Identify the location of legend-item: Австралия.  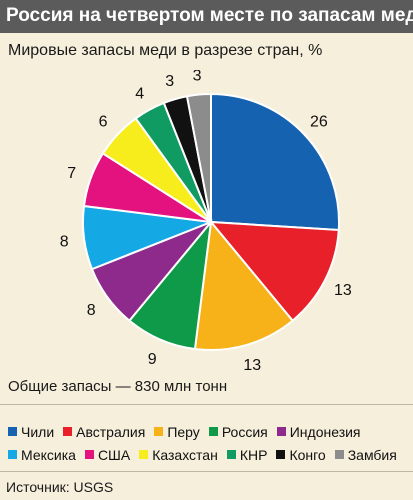
(104, 432).